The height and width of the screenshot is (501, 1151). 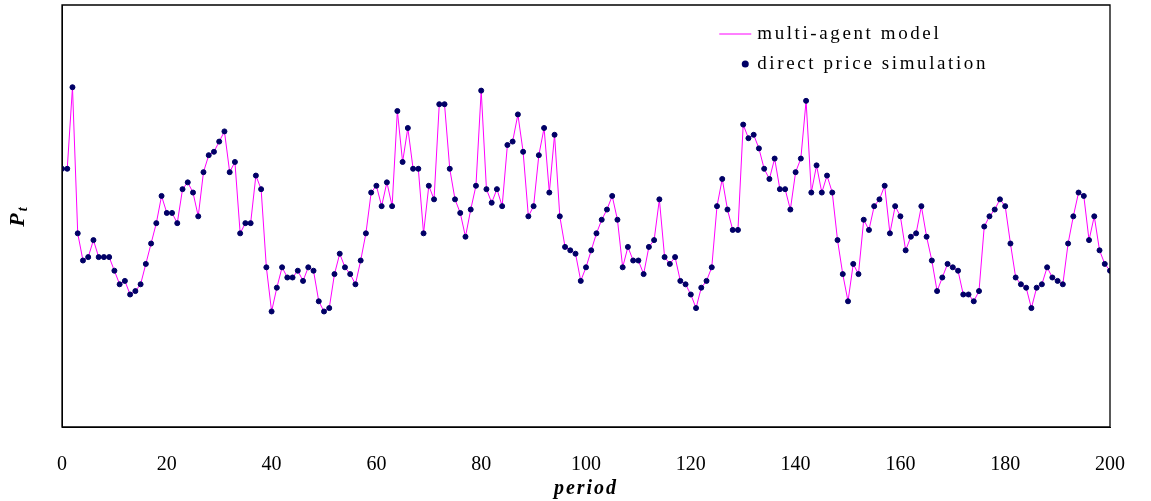 I want to click on x-tick-label: 20, so click(x=166, y=463).